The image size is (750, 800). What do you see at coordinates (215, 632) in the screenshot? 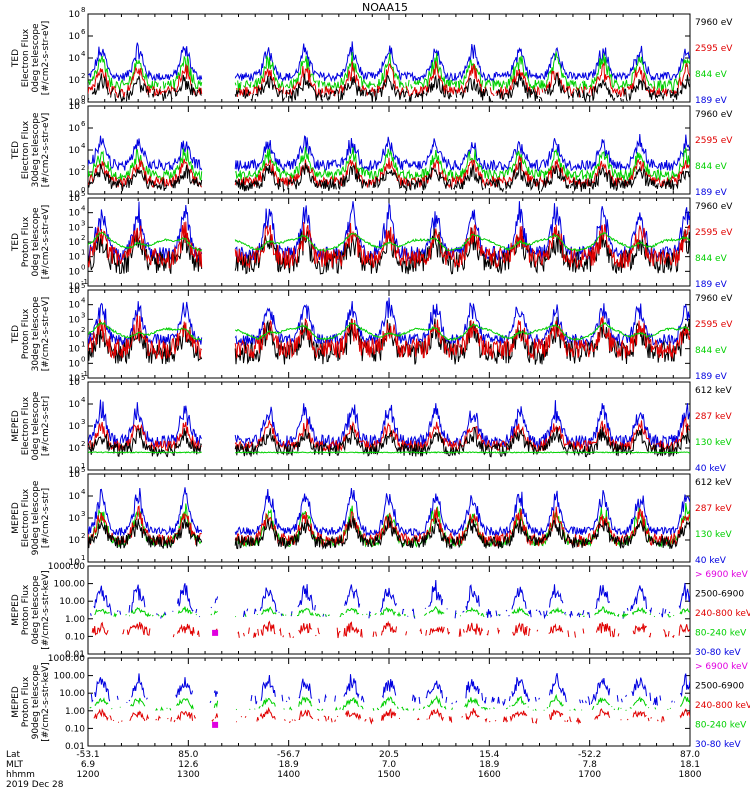
I see `data-point` at bounding box center [215, 632].